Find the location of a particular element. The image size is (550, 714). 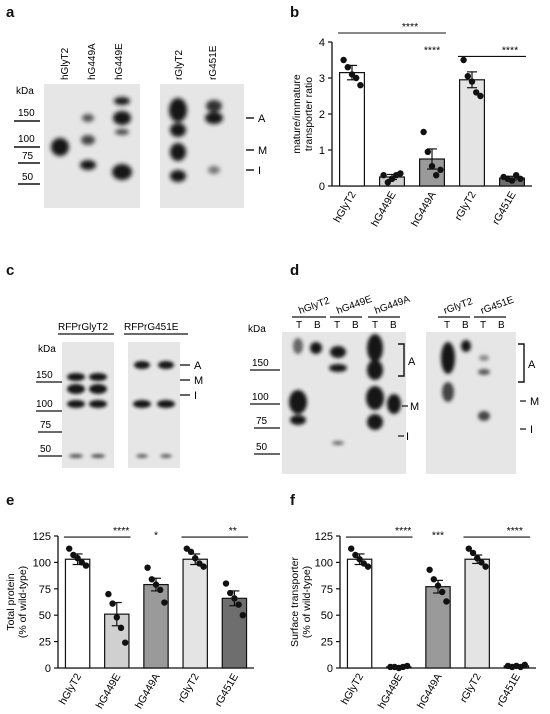

y-tick-label: 100 is located at coordinates (42, 563).